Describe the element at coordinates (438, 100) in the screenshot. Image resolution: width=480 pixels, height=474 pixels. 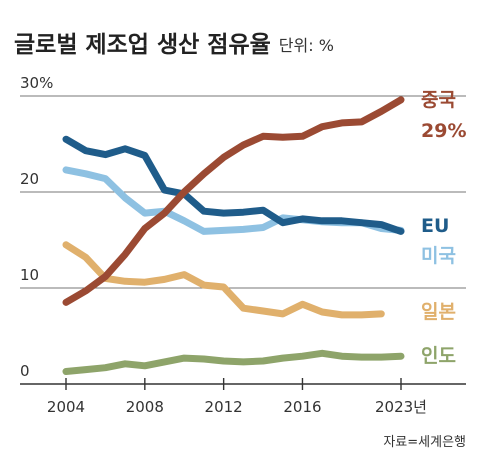
I see `series-label-china: 중국` at that location.